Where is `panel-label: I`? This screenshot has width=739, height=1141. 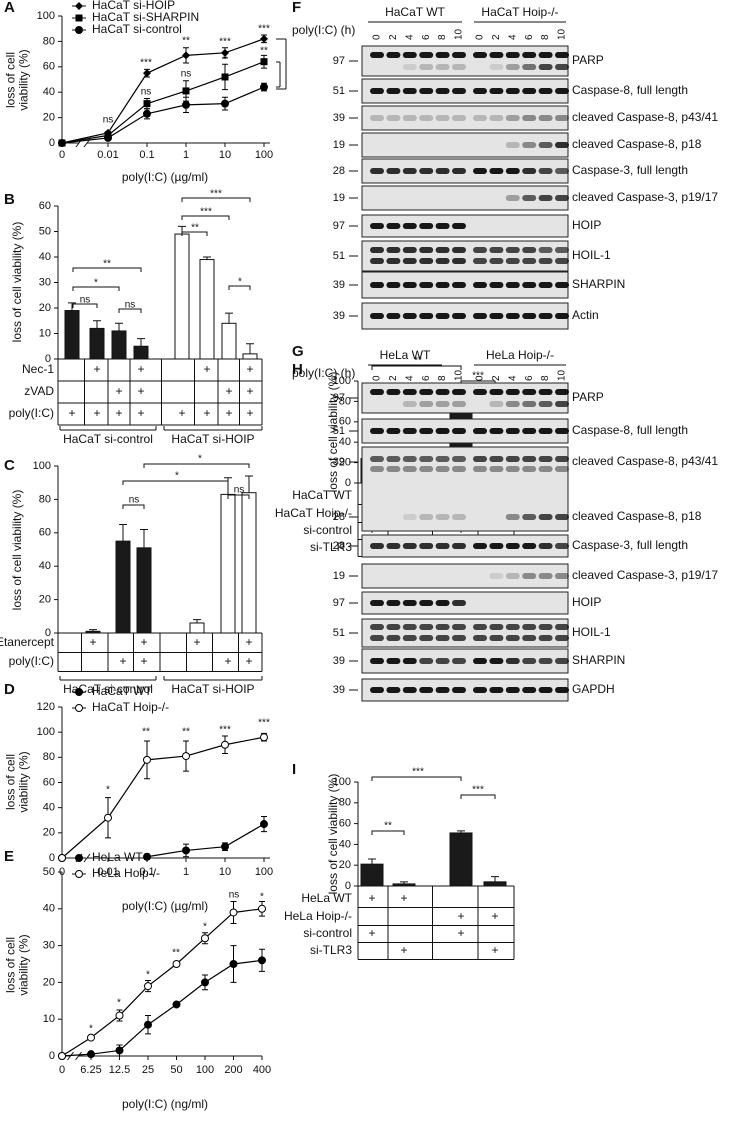 panel-label: I is located at coordinates (294, 769).